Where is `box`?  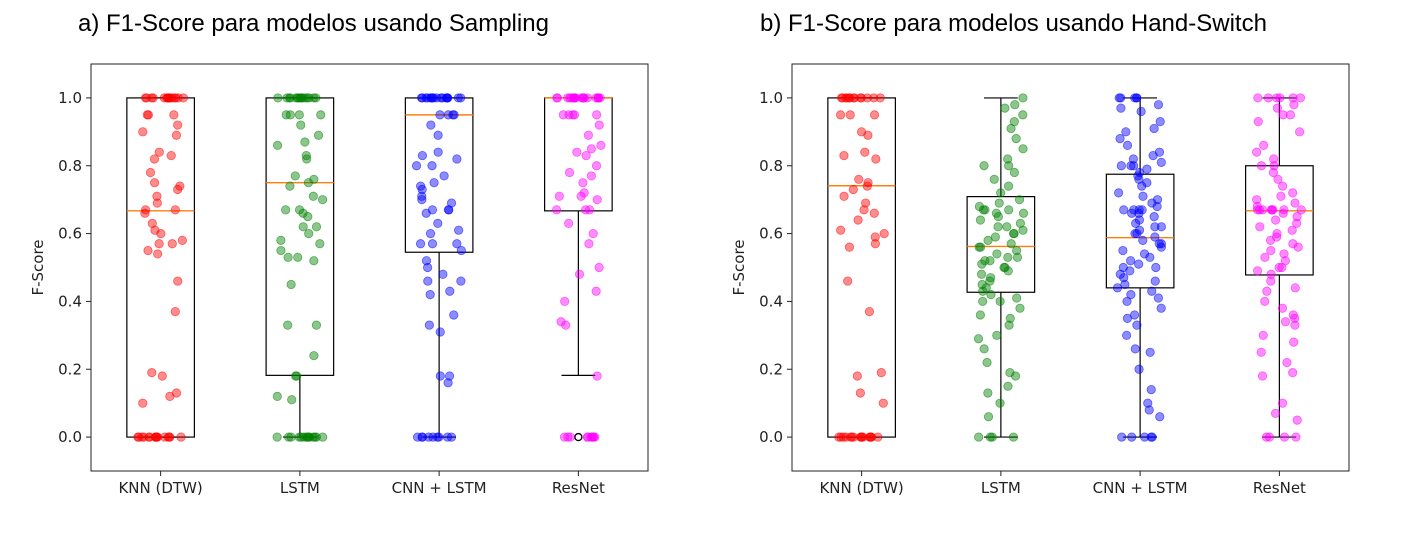
box is located at coordinates (439, 175).